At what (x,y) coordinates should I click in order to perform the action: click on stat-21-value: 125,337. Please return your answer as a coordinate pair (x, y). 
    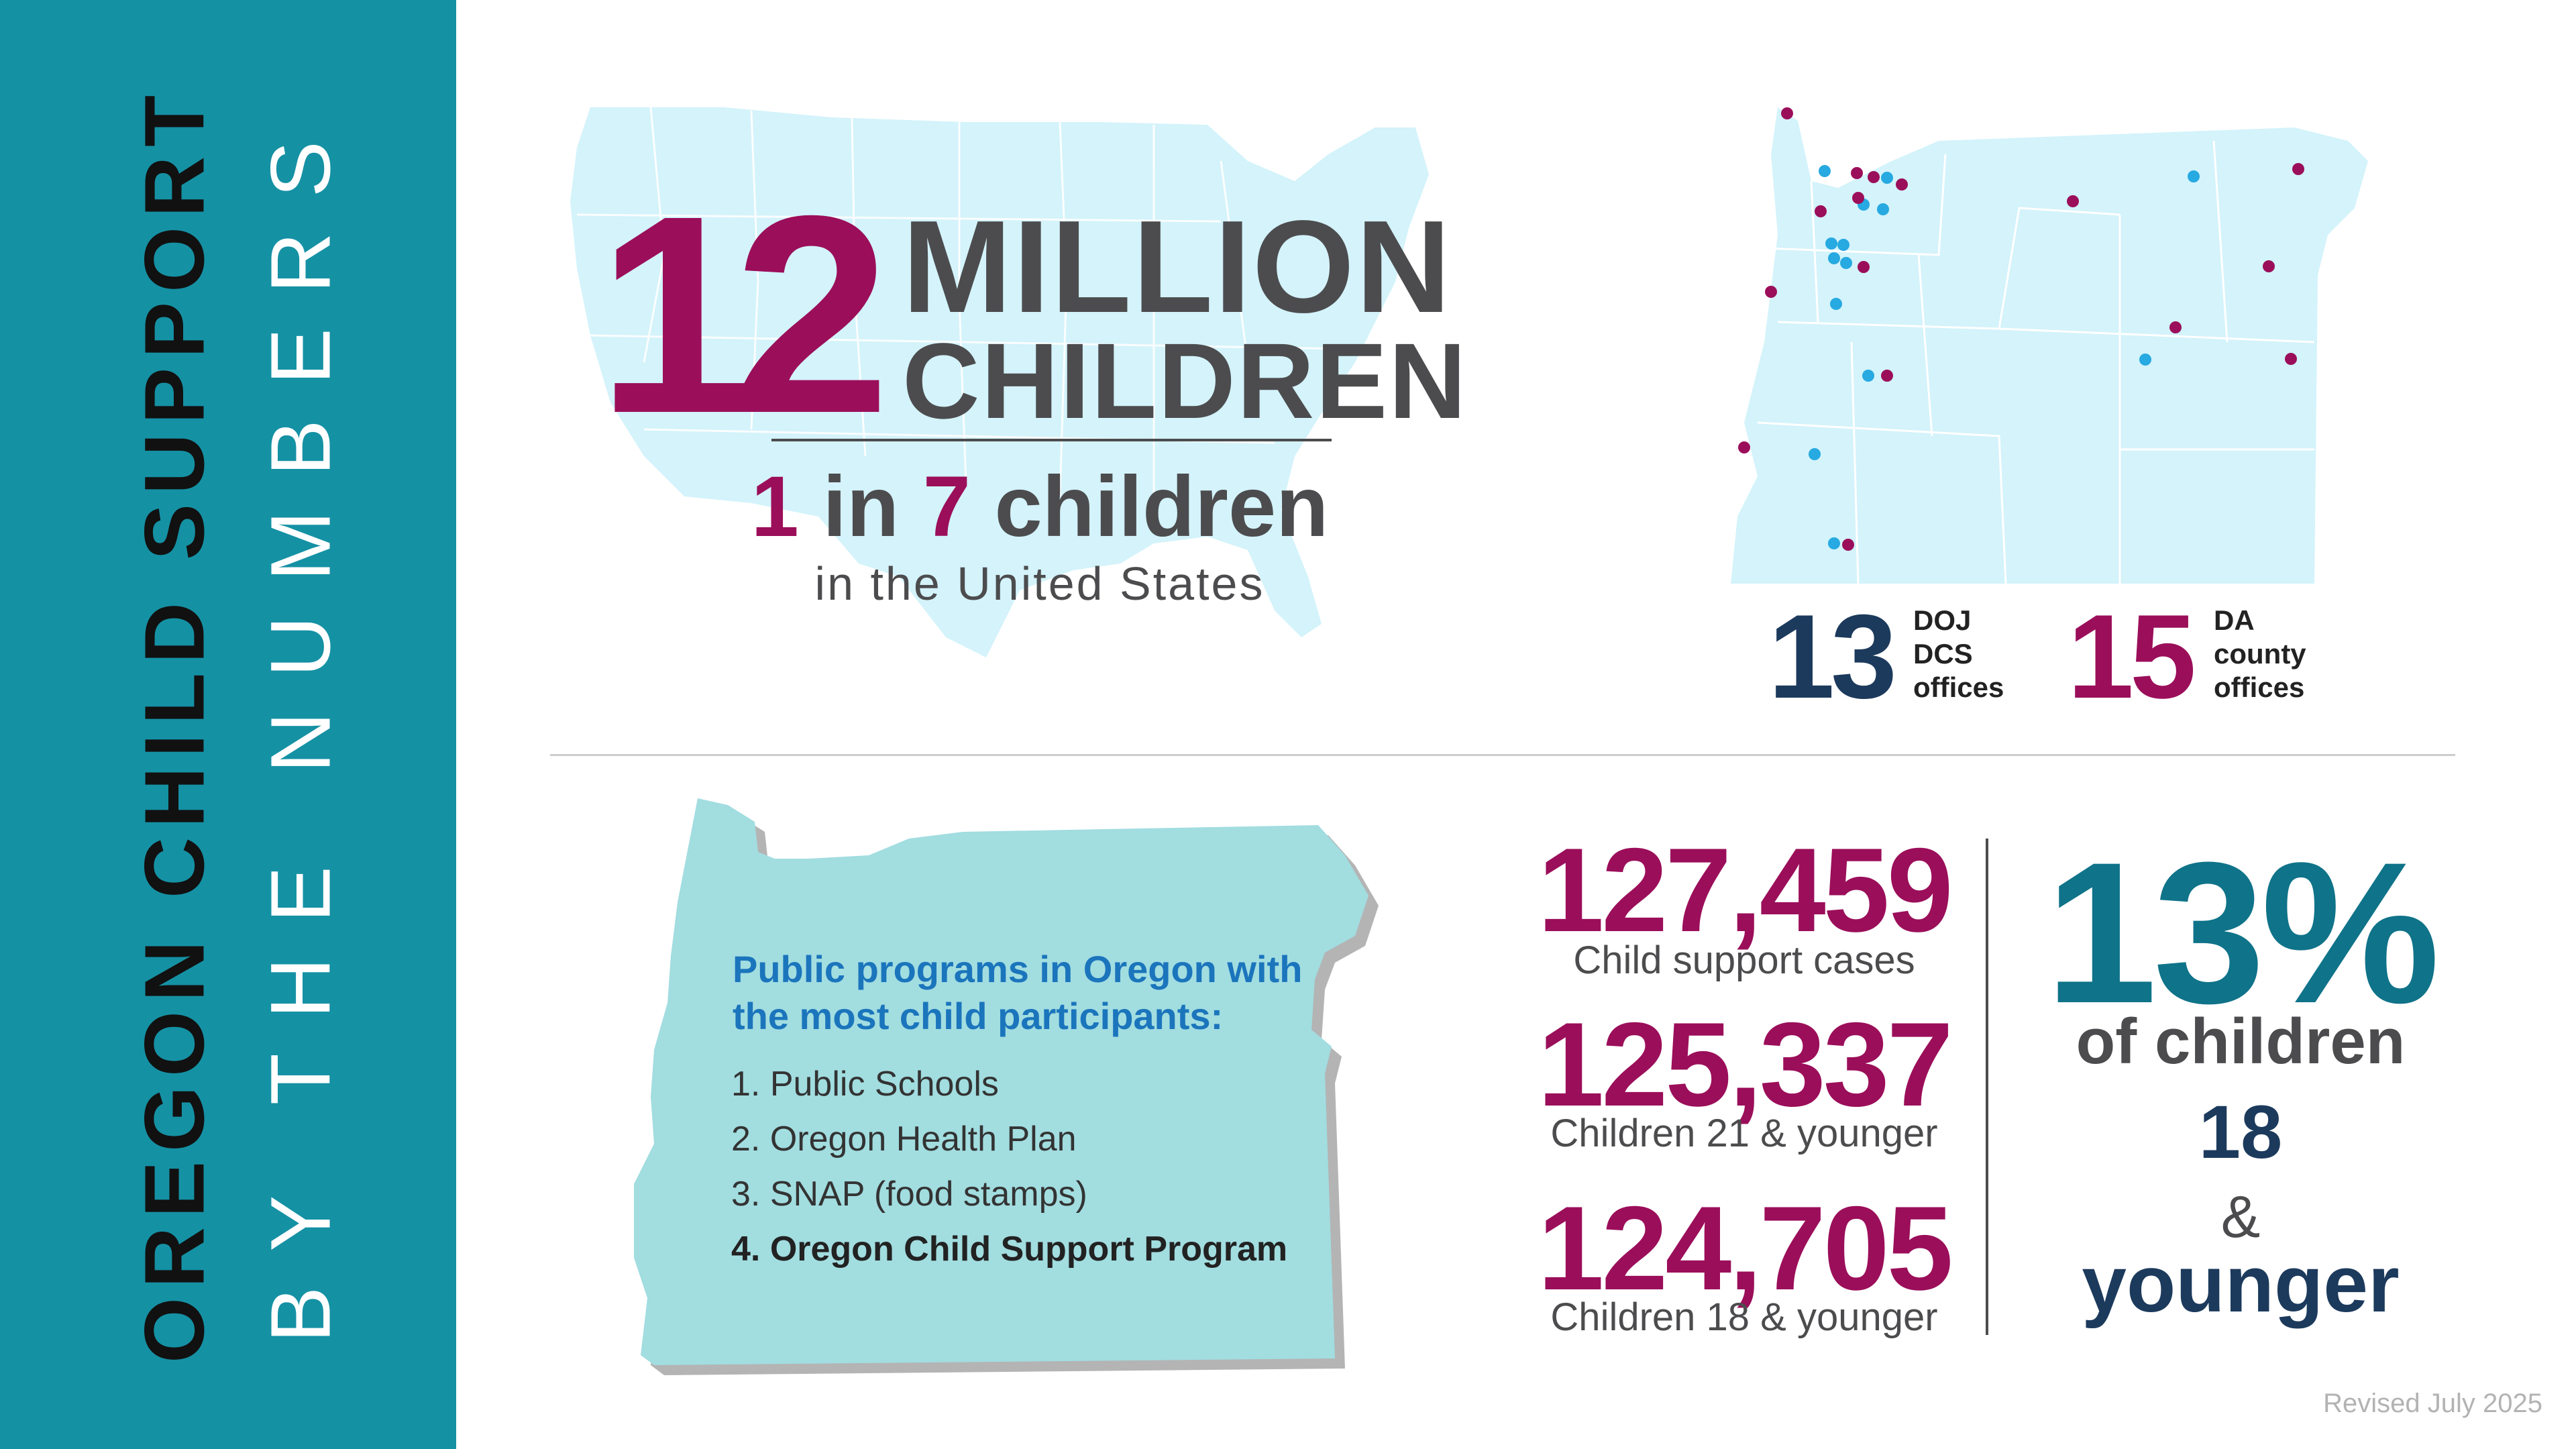
    Looking at the image, I should click on (1745, 1064).